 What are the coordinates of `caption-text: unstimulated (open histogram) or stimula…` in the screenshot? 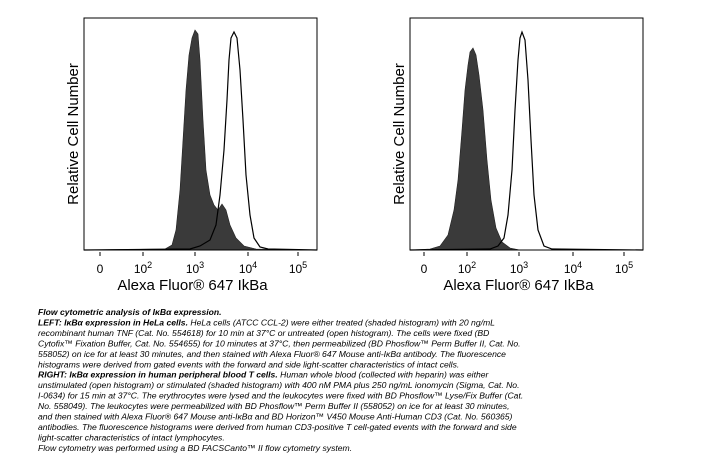 It's located at (278, 385).